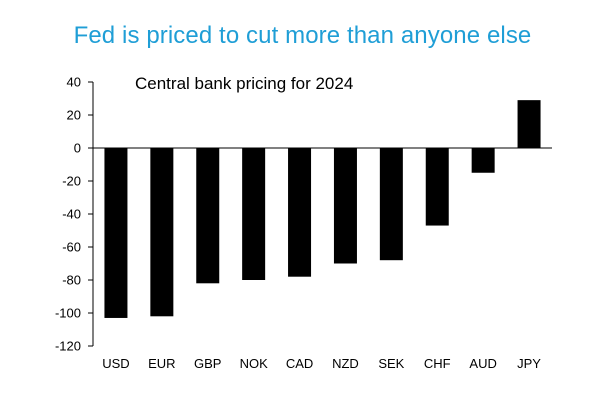  Describe the element at coordinates (437, 363) in the screenshot. I see `x-tick-label-chf: CHF` at that location.